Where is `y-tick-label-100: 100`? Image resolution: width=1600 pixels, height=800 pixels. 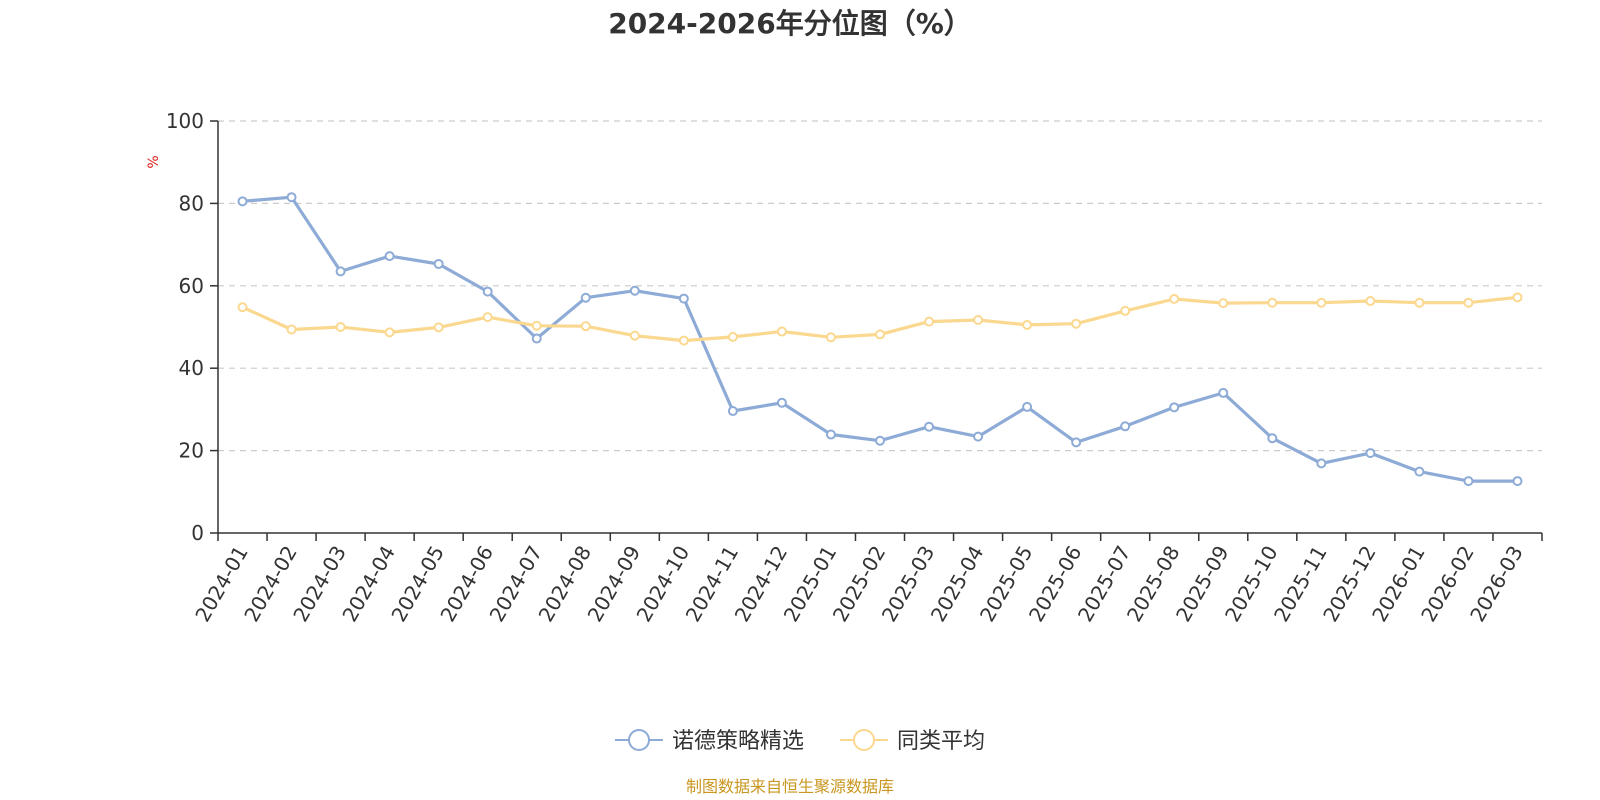 y-tick-label-100: 100 is located at coordinates (185, 121).